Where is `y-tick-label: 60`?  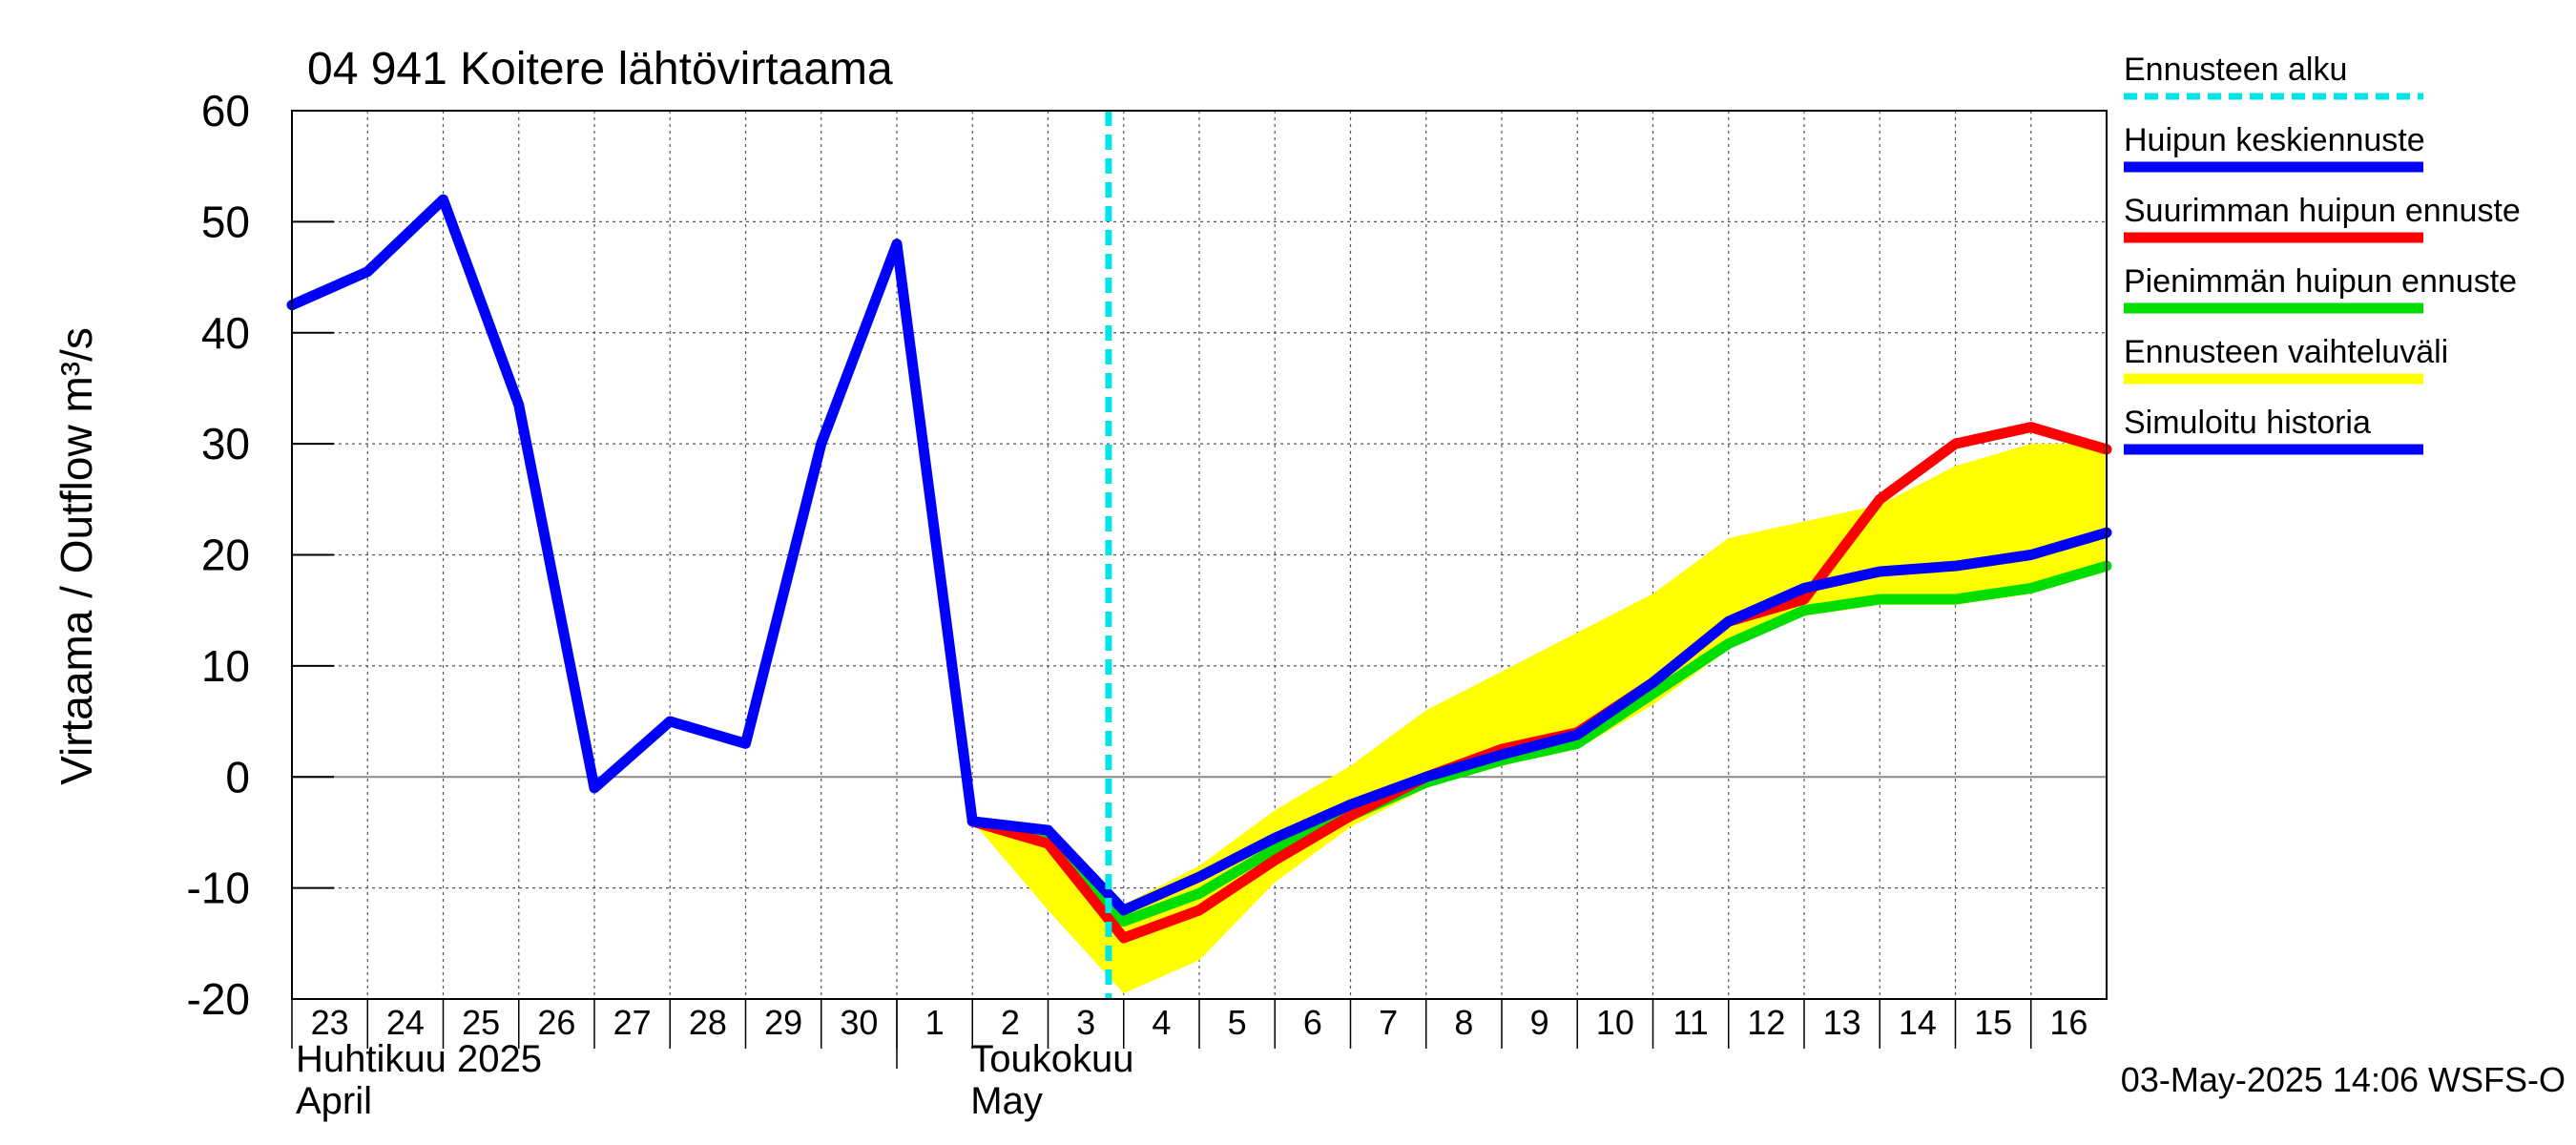 y-tick-label: 60 is located at coordinates (225, 110).